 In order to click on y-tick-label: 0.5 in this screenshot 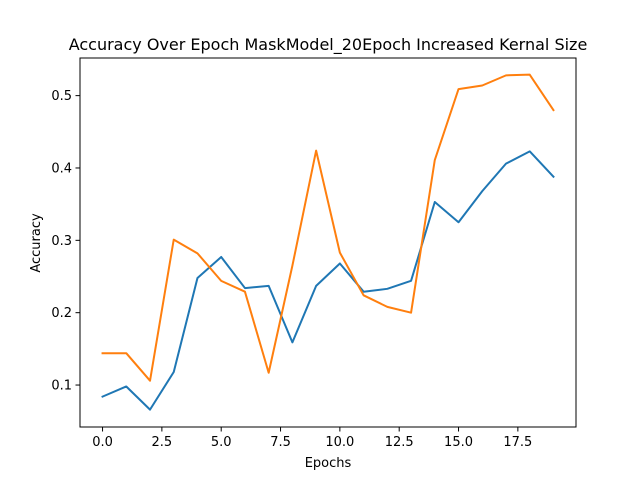, I will do `click(61, 96)`.